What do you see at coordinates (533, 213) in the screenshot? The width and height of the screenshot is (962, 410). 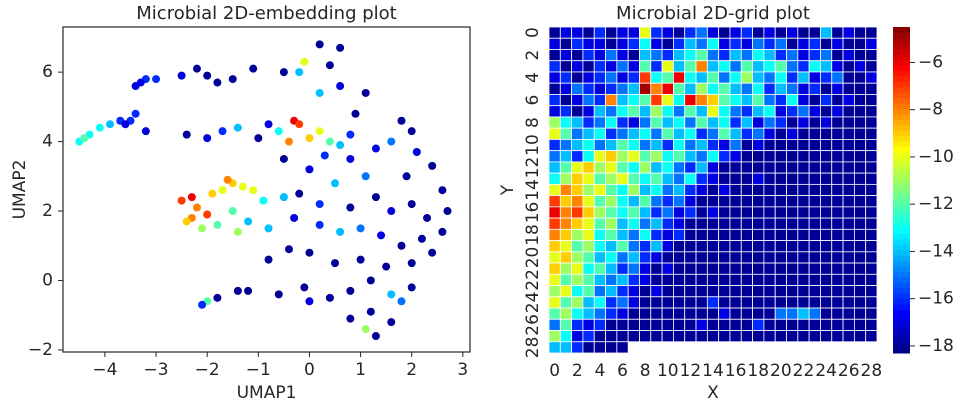 I see `y-tick-label: 16` at bounding box center [533, 213].